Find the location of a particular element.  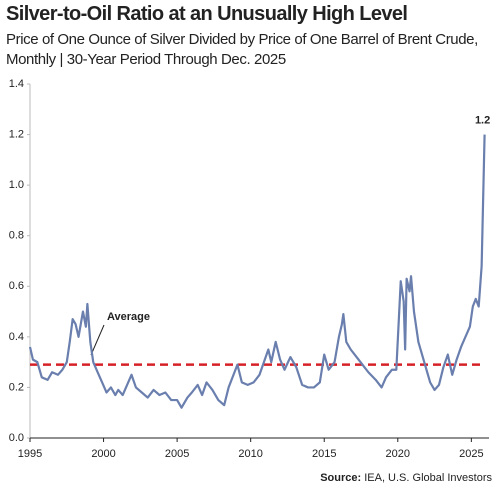

x-tick-label: 2005 is located at coordinates (177, 454).